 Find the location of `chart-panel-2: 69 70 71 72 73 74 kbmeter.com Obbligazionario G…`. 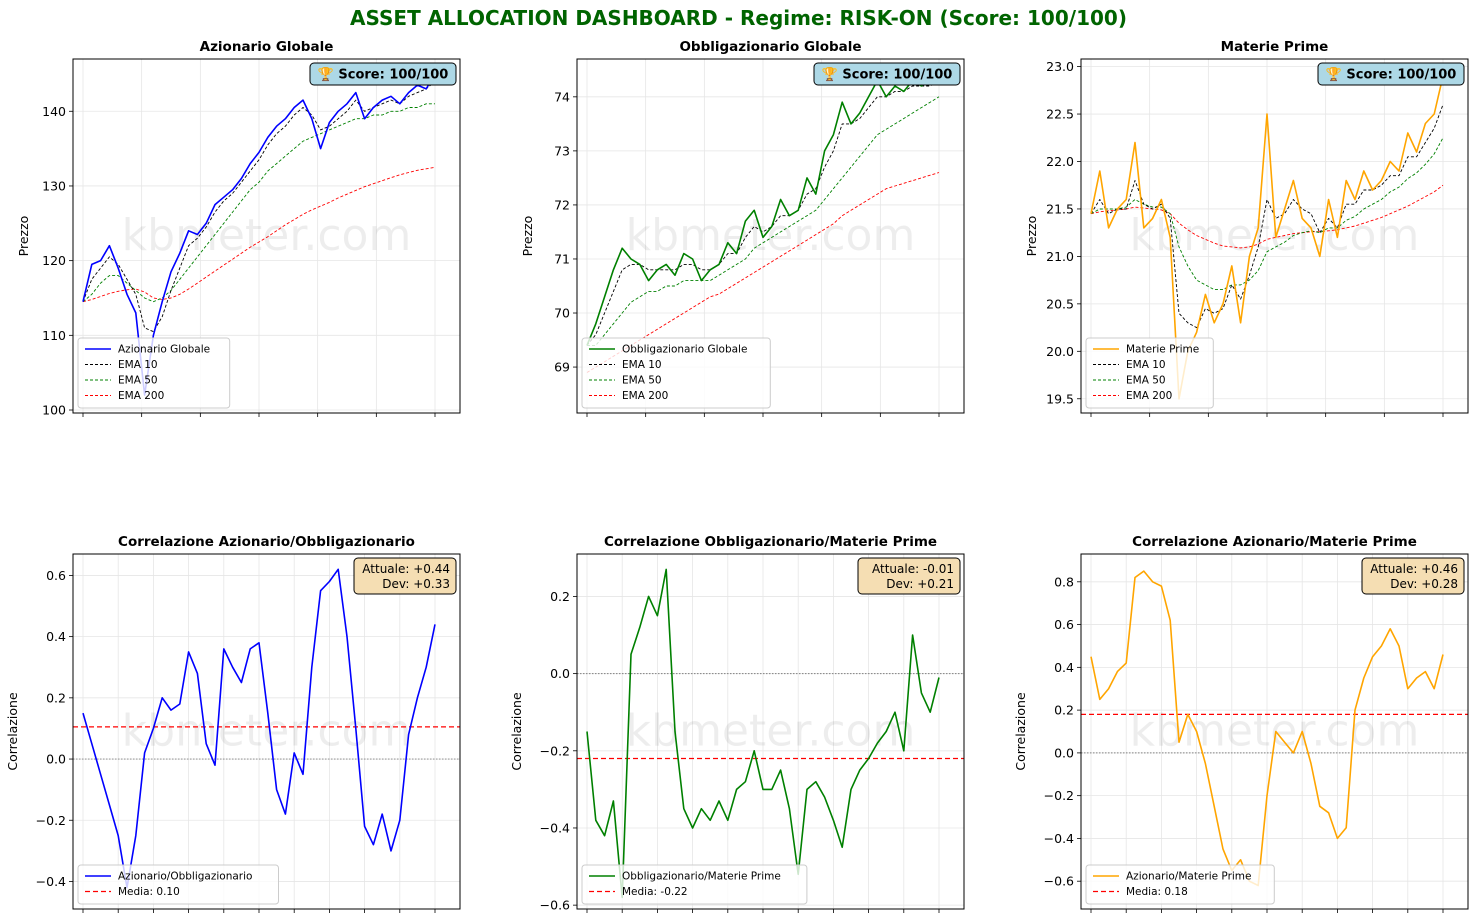

chart-panel-2: 69 70 71 72 73 74 kbmeter.com Obbligazionario G… is located at coordinates (742, 228).